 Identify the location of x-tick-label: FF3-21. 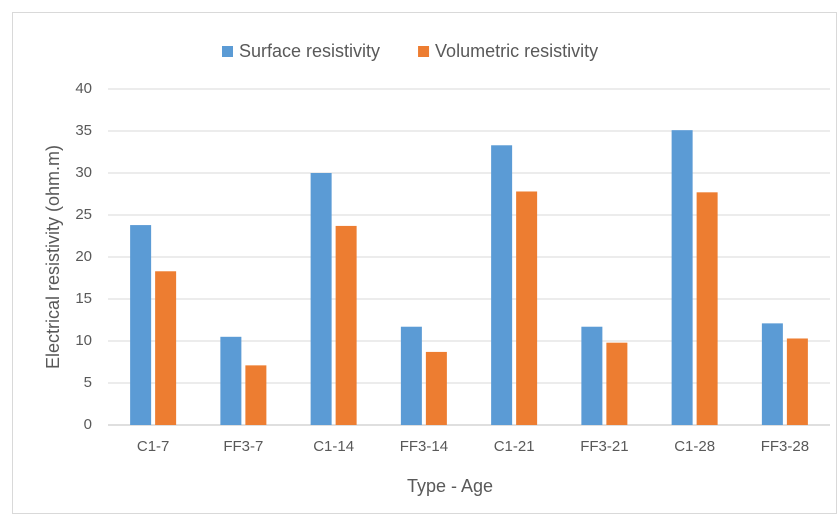
(604, 446).